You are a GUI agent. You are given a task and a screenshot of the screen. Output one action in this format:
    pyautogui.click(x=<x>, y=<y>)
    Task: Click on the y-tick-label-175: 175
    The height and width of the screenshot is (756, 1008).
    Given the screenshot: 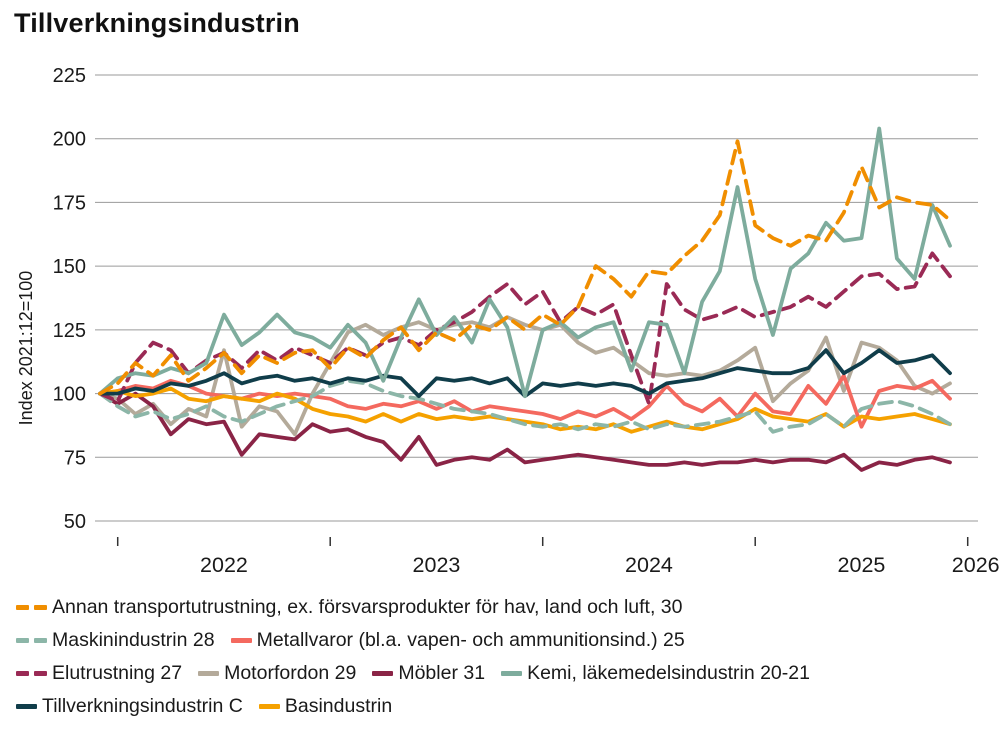 What is the action you would take?
    pyautogui.click(x=69, y=203)
    